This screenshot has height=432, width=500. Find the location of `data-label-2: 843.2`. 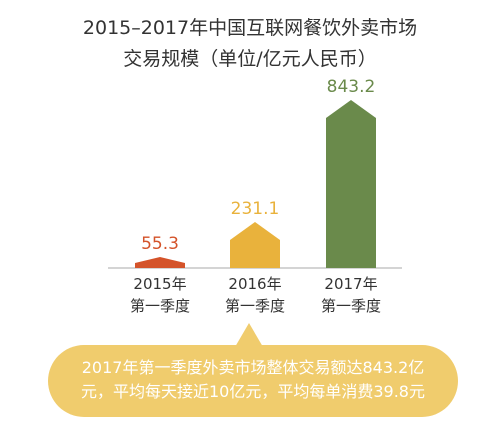

data-label-2: 843.2 is located at coordinates (351, 87).